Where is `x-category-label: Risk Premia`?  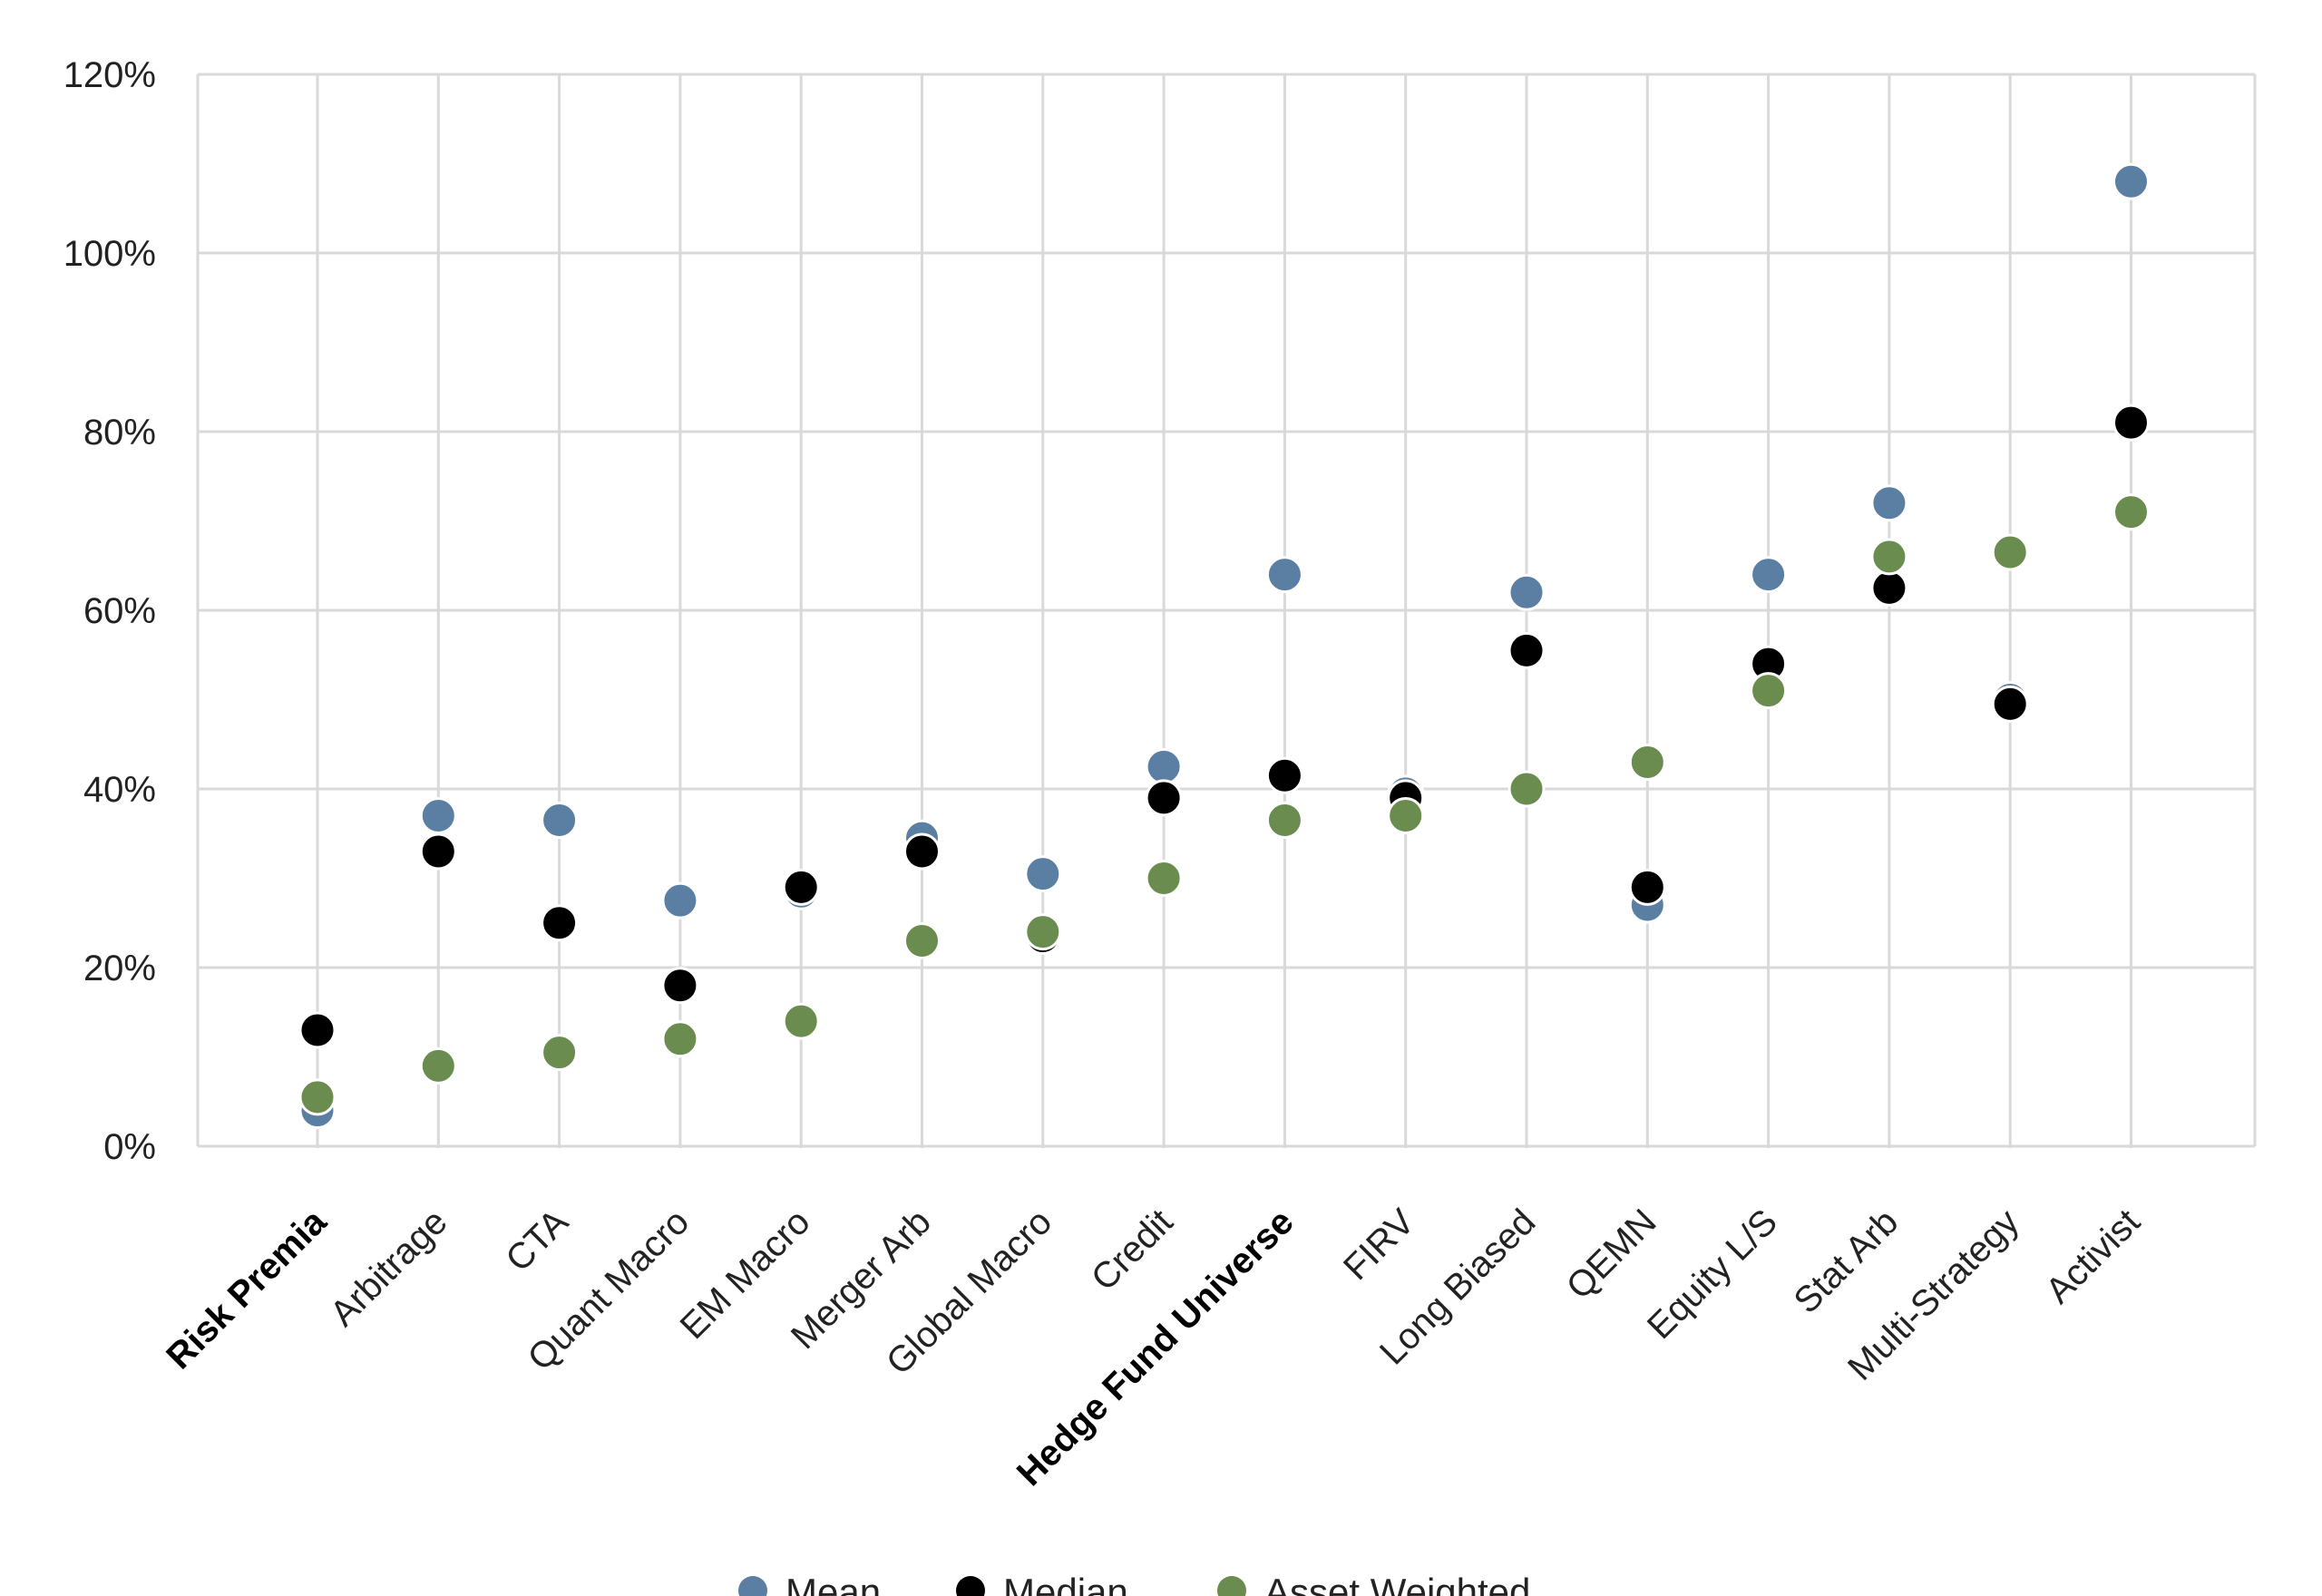
x-category-label: Risk Premia is located at coordinates (247, 1289).